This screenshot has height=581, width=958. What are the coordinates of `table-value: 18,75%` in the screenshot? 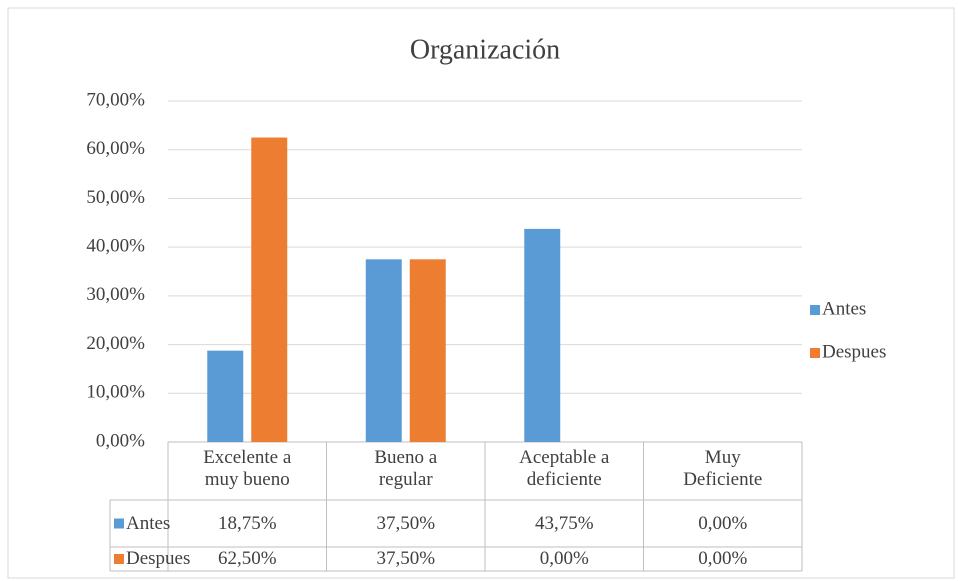 It's located at (247, 523).